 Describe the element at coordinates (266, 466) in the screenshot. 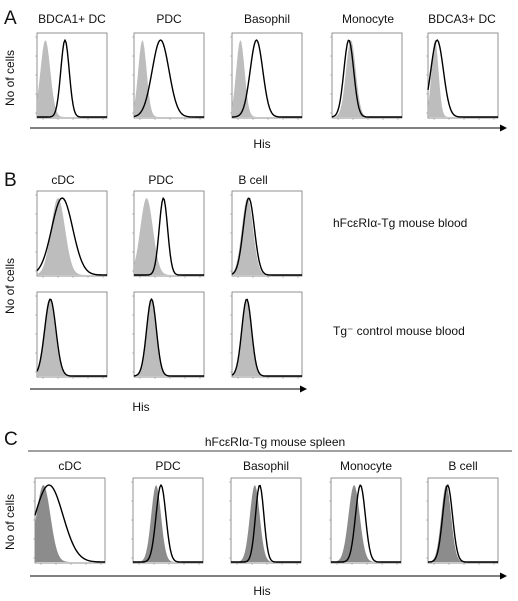

I see `panel-c-title-3: Basophil` at that location.